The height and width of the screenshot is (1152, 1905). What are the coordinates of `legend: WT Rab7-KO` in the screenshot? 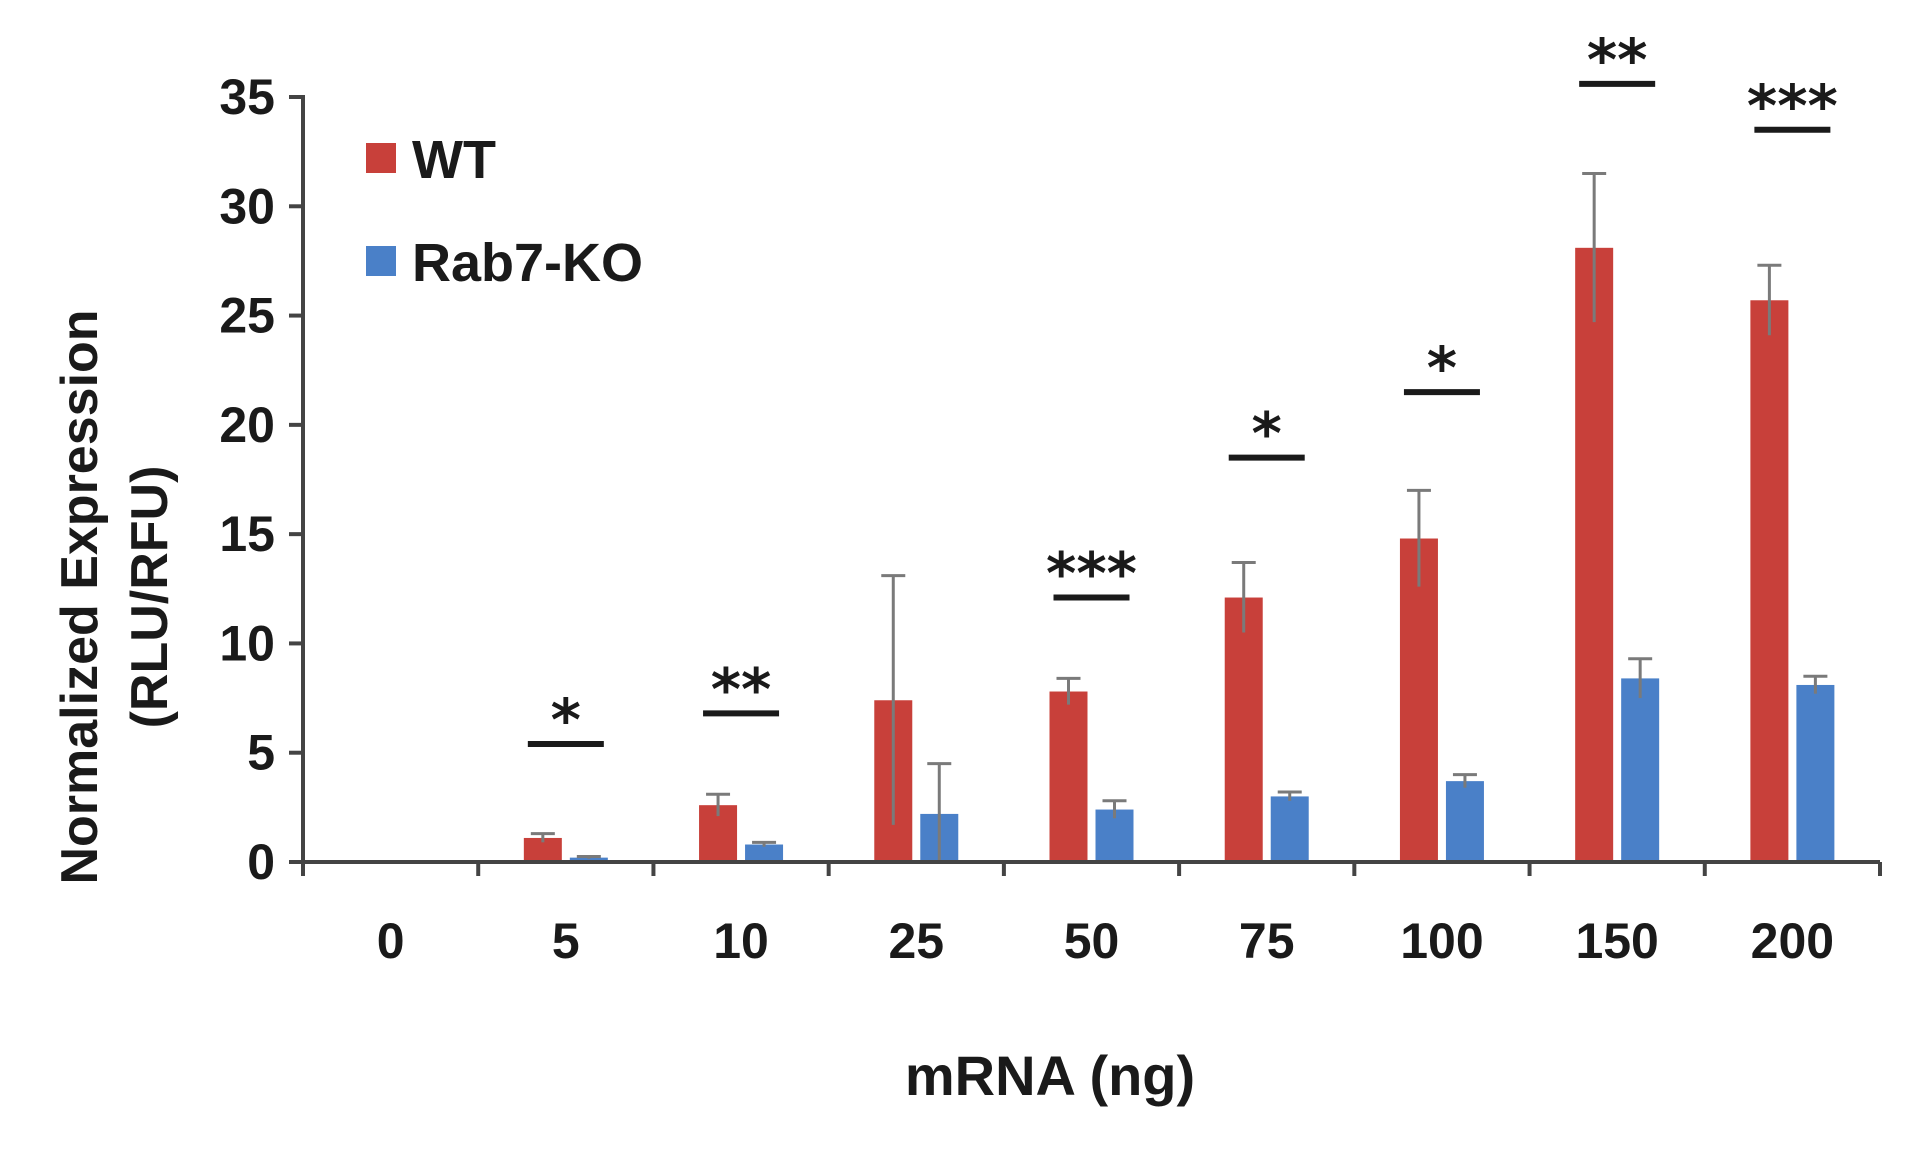 It's located at (504, 211).